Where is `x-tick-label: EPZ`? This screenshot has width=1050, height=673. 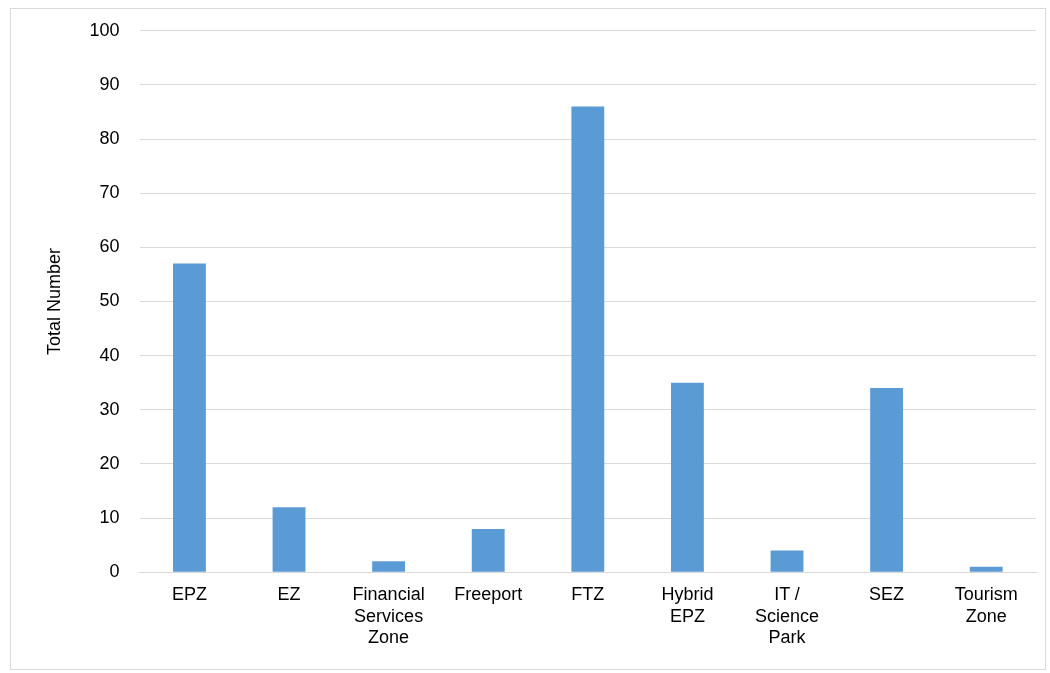 x-tick-label: EPZ is located at coordinates (189, 593).